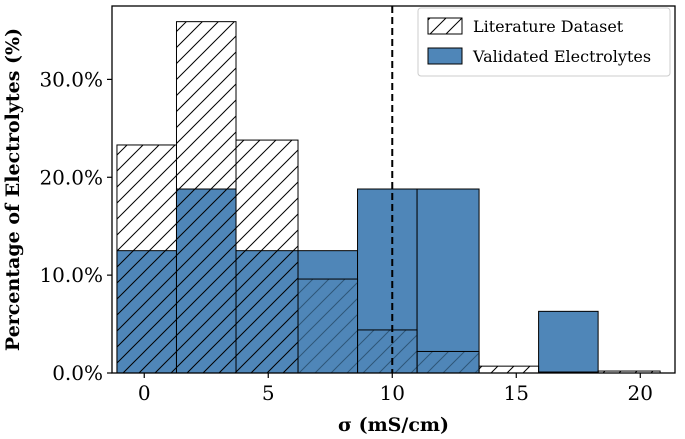  Describe the element at coordinates (13, 189) in the screenshot. I see `y-axis-label: Percentage of Electrolytes (%)` at that location.